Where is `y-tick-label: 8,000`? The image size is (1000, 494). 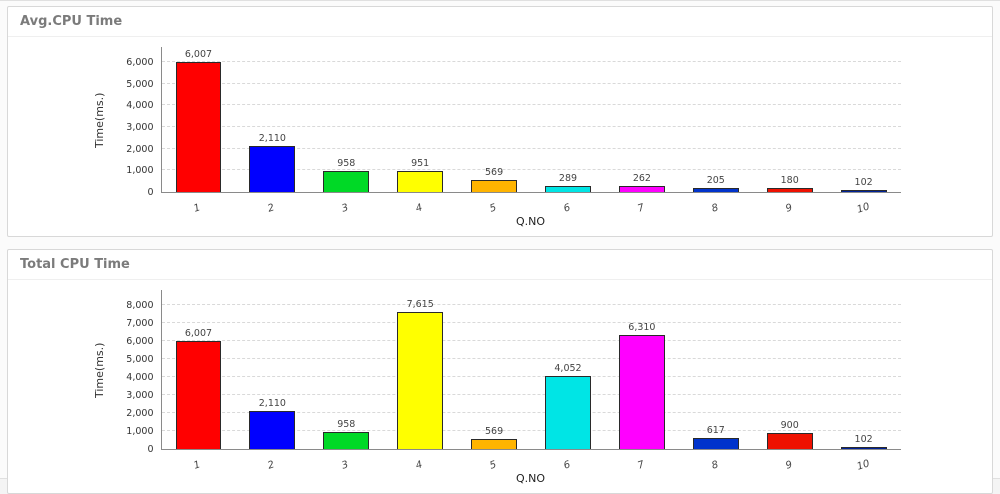 y-tick-label: 8,000 is located at coordinates (140, 305).